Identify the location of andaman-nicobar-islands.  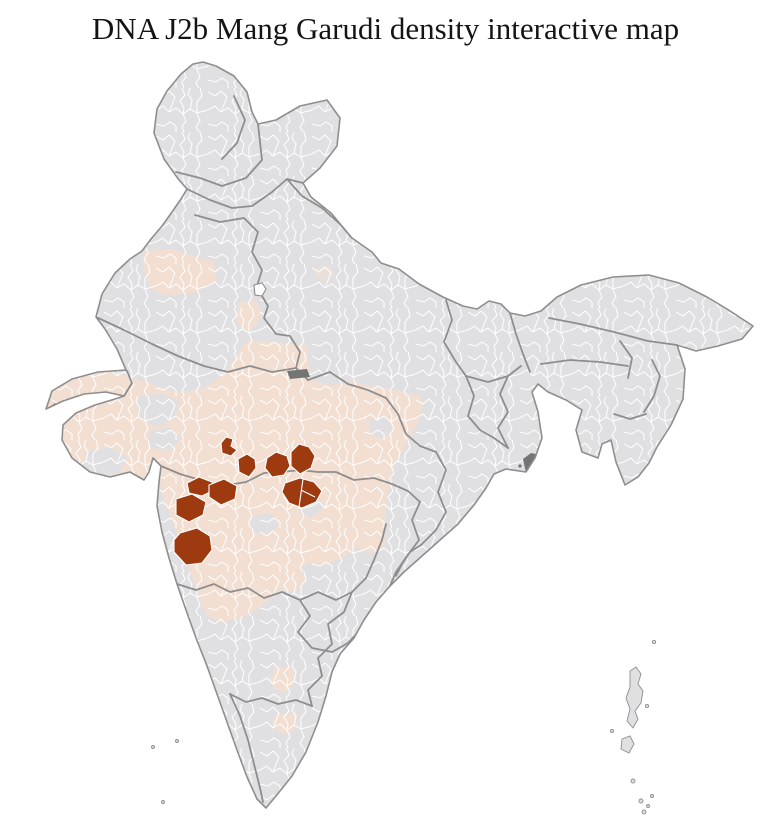
(633, 727).